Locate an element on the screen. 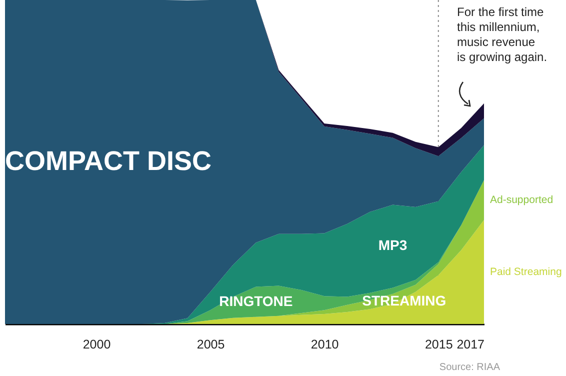 This screenshot has width=566, height=376. series-label: COMPACT DISC is located at coordinates (108, 161).